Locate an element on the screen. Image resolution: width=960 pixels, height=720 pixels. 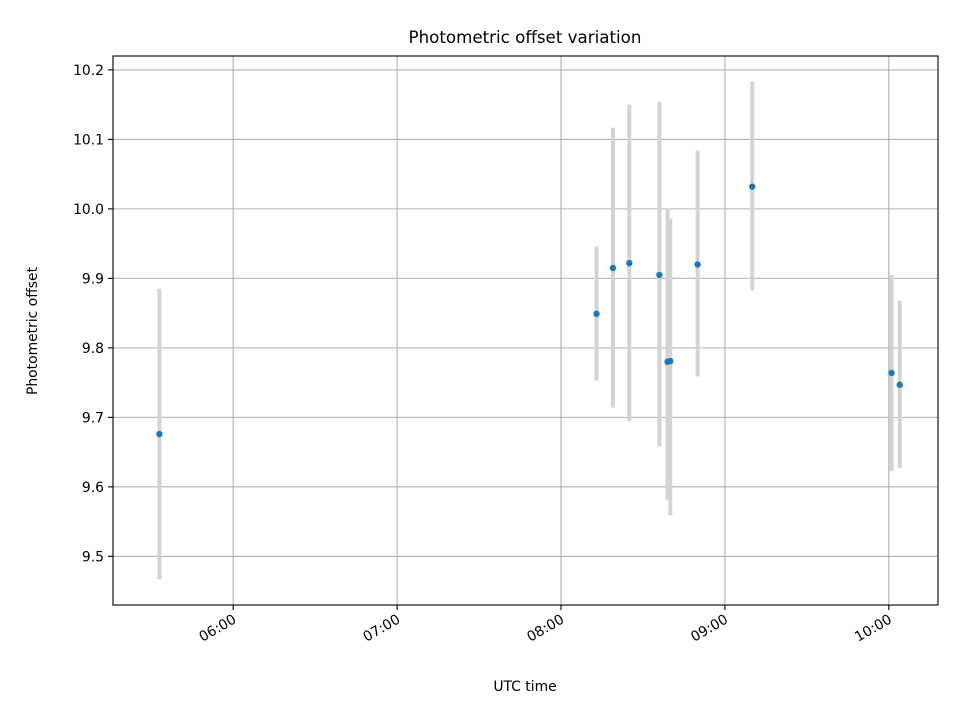
x-axis-label: UTC time is located at coordinates (524, 687).